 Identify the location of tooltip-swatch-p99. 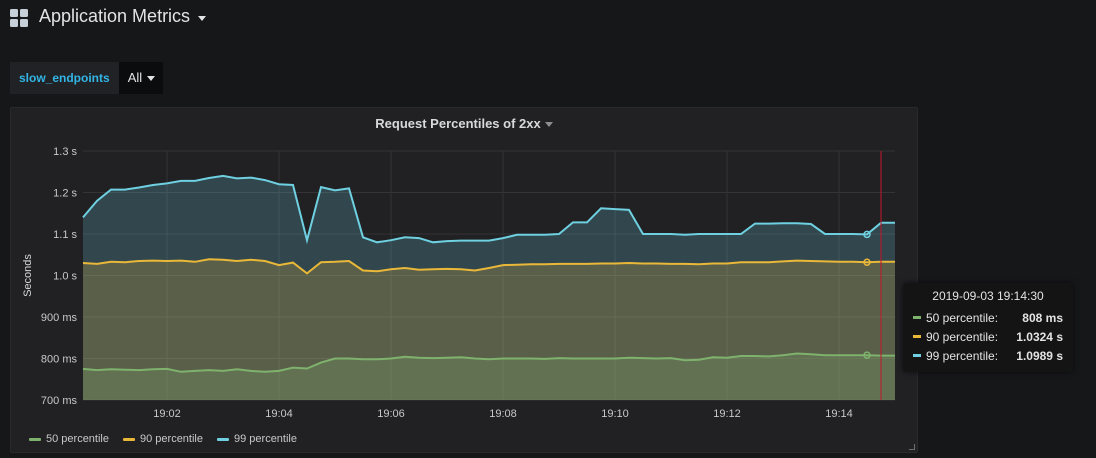
(917, 355).